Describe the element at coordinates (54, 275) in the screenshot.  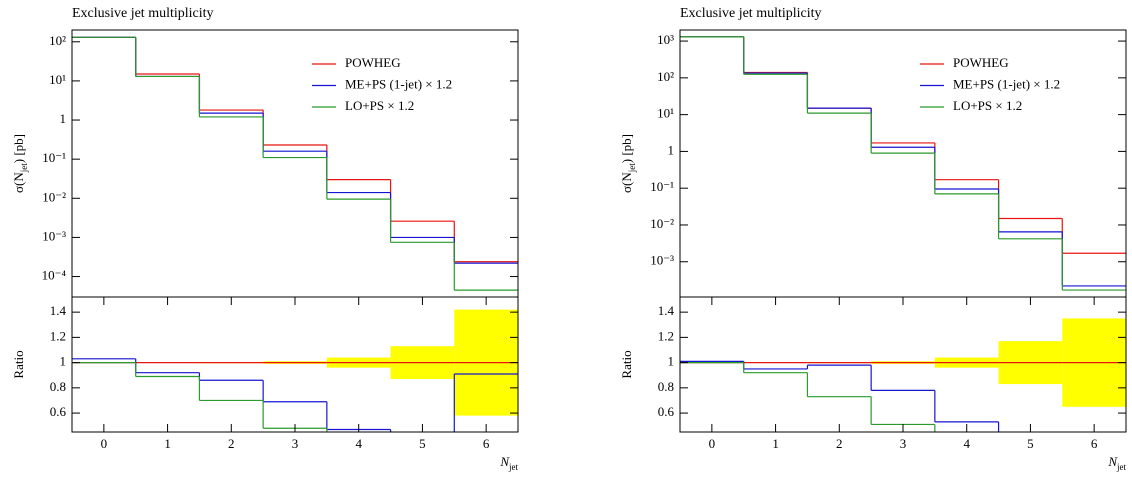
I see `y-tick-label: 10⁻⁴` at that location.